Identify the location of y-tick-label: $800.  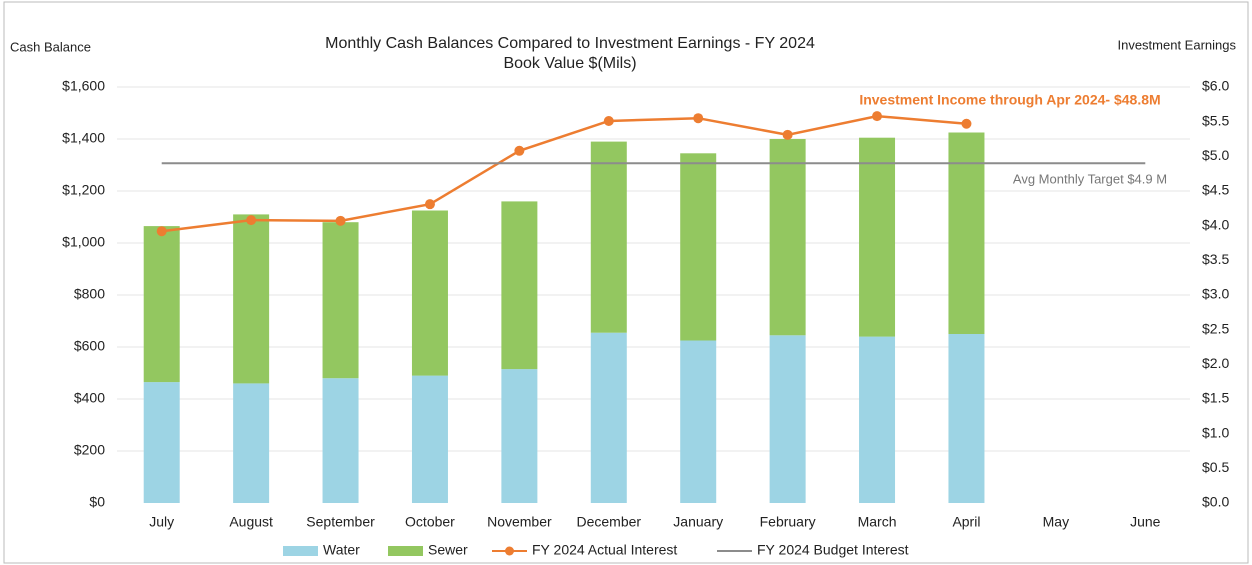
(89, 294).